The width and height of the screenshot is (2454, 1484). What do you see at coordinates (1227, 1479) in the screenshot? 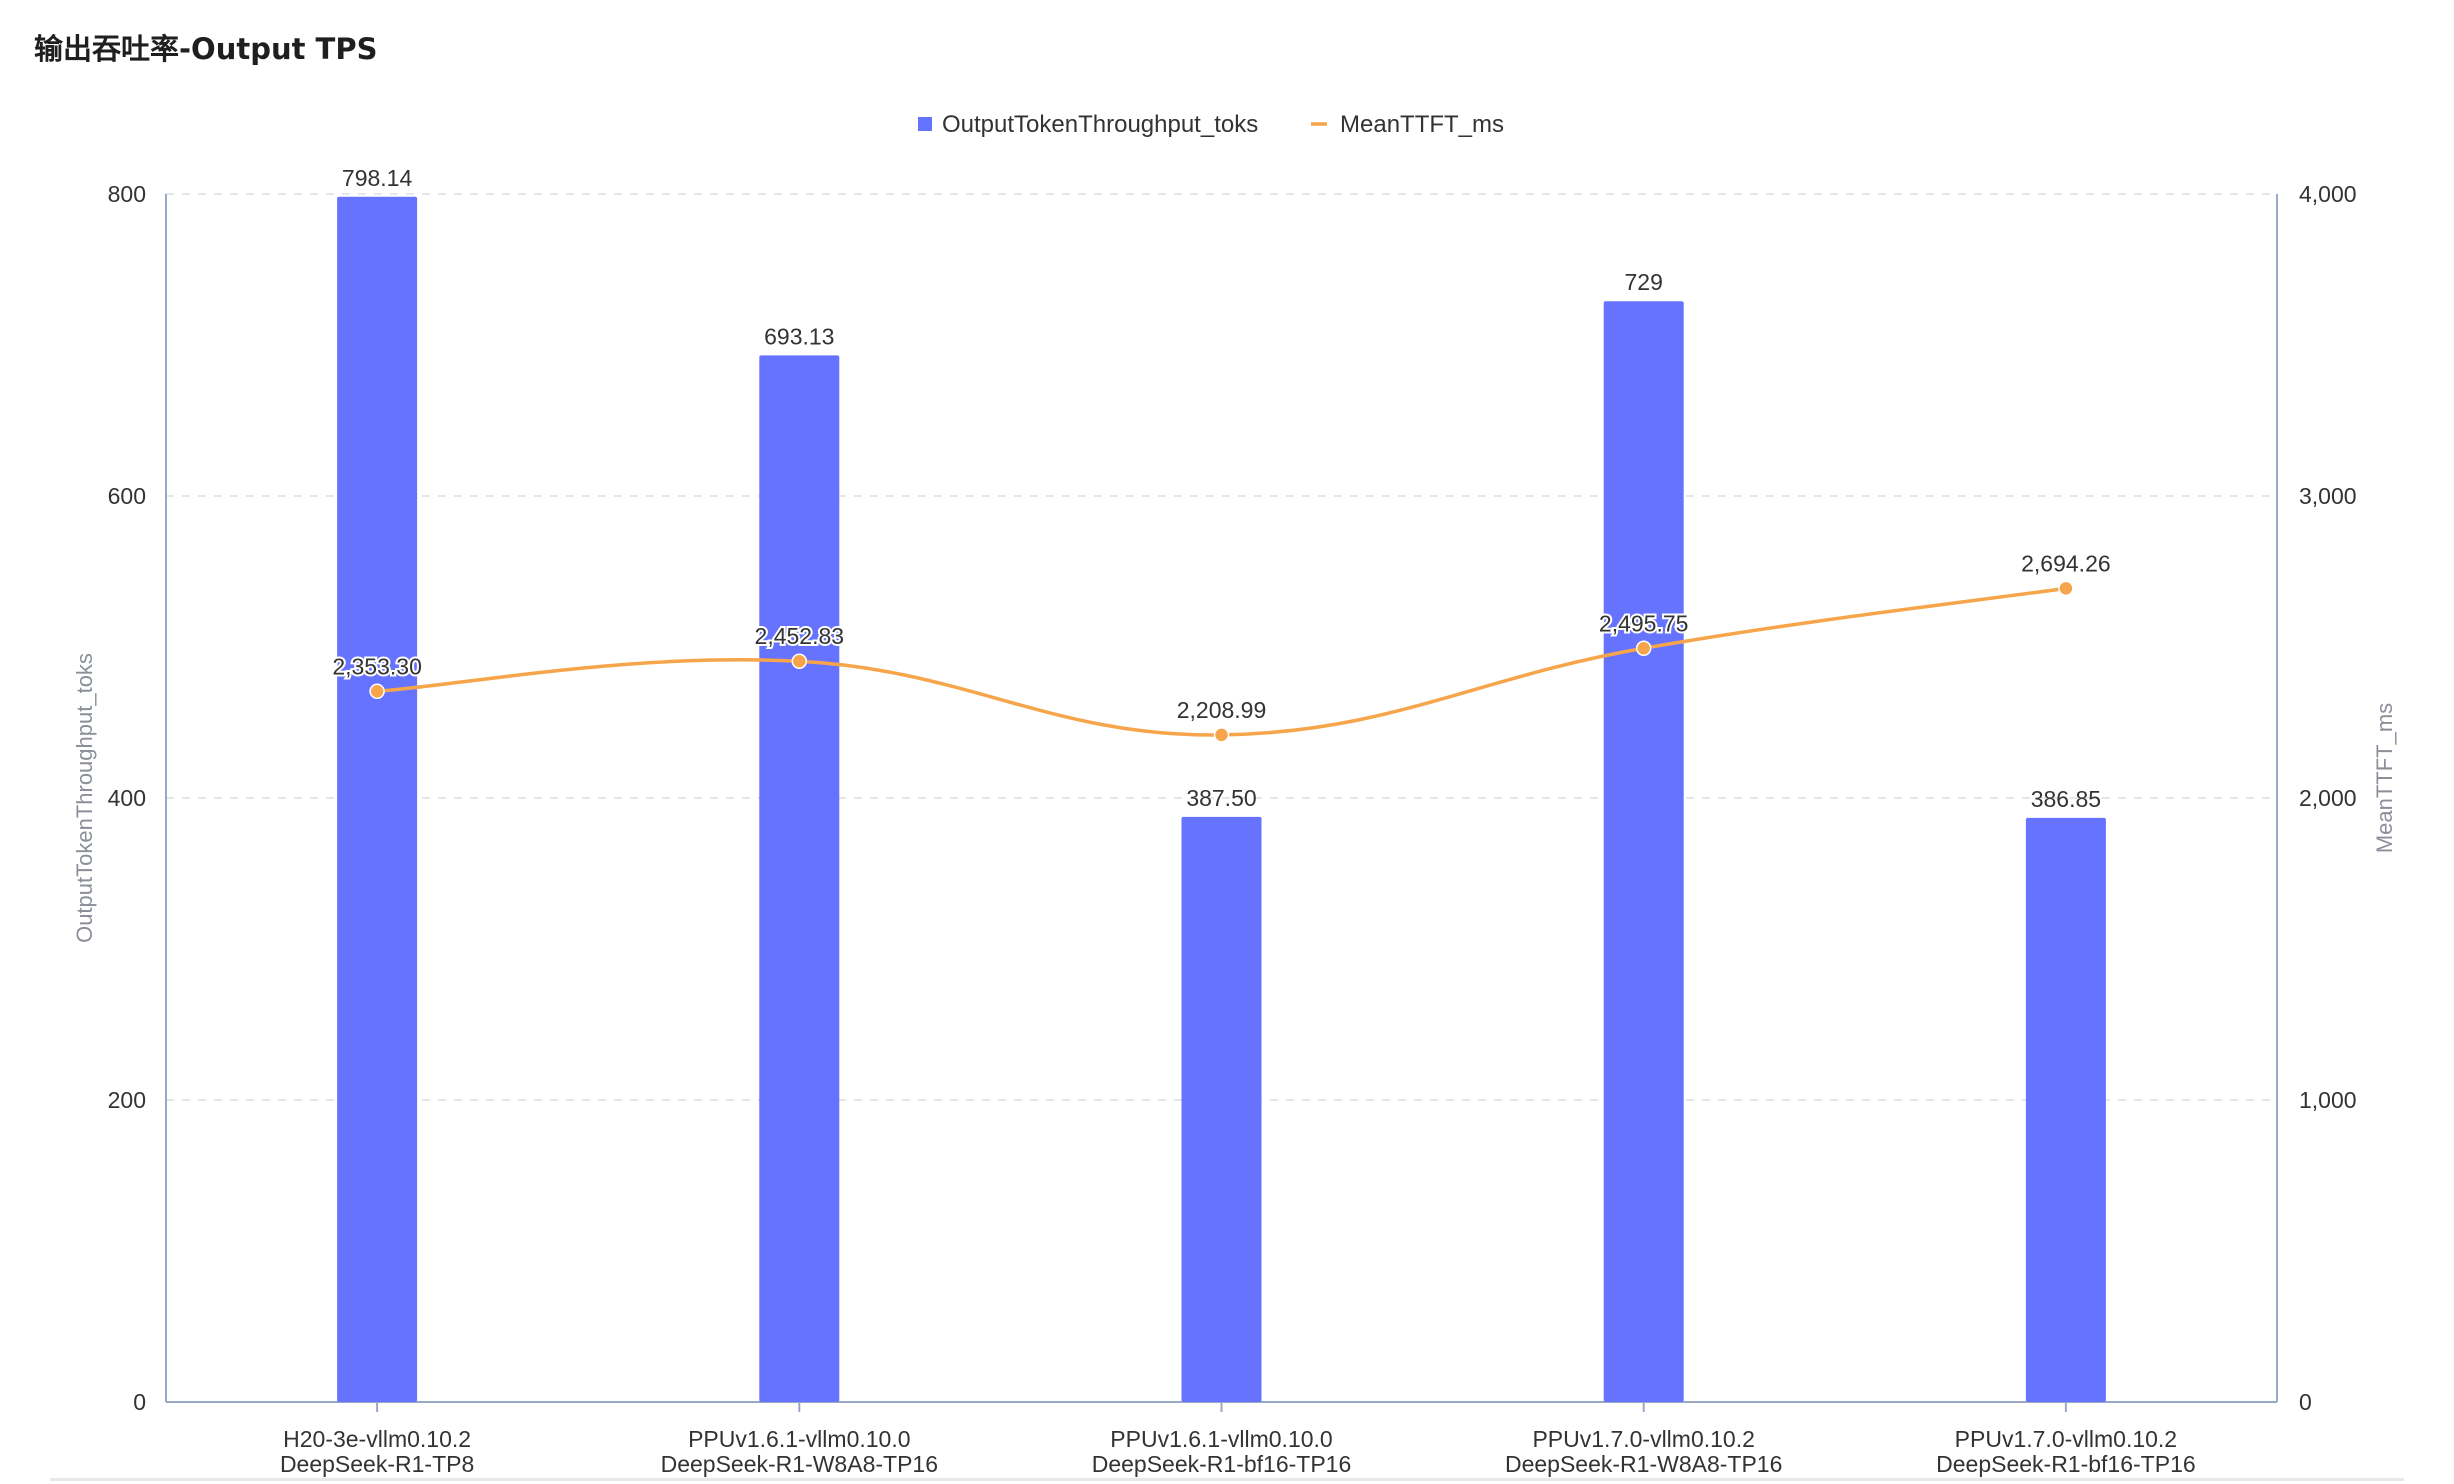
I see `panel-divider` at bounding box center [1227, 1479].